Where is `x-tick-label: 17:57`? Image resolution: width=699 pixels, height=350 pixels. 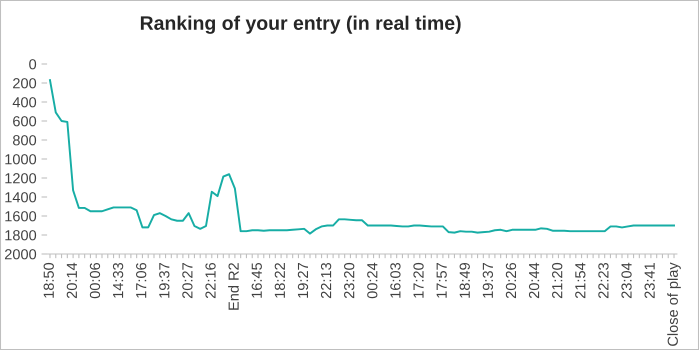 x-tick-label: 17:57 is located at coordinates (441, 280).